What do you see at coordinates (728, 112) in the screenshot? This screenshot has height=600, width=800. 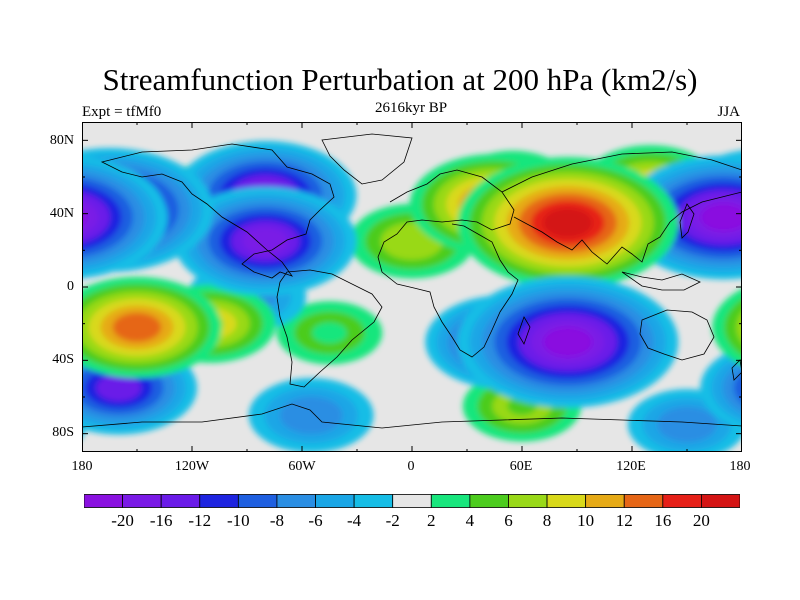 I see `season-label: JJA` at bounding box center [728, 112].